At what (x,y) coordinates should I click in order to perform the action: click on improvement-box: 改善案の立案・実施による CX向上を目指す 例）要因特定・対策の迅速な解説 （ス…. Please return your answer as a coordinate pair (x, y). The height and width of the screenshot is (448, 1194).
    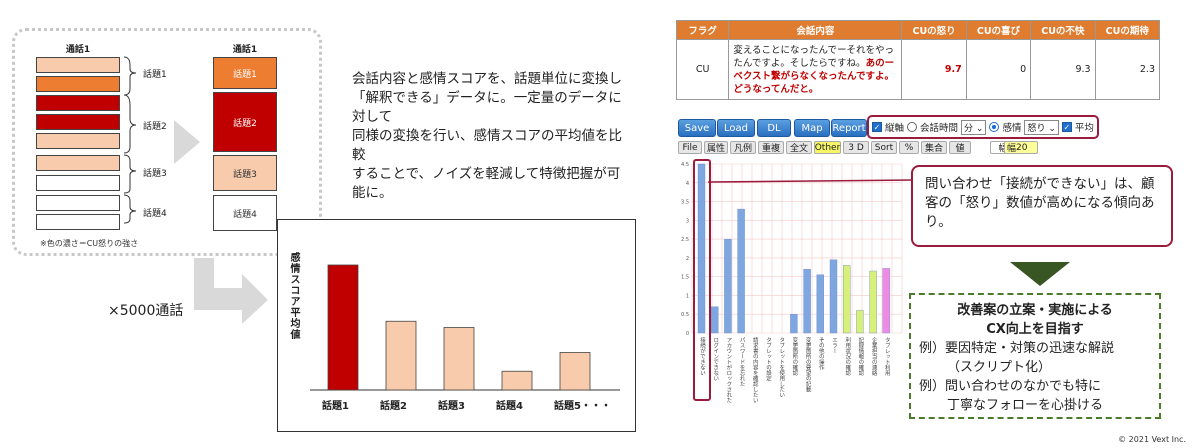
    Looking at the image, I should click on (1035, 356).